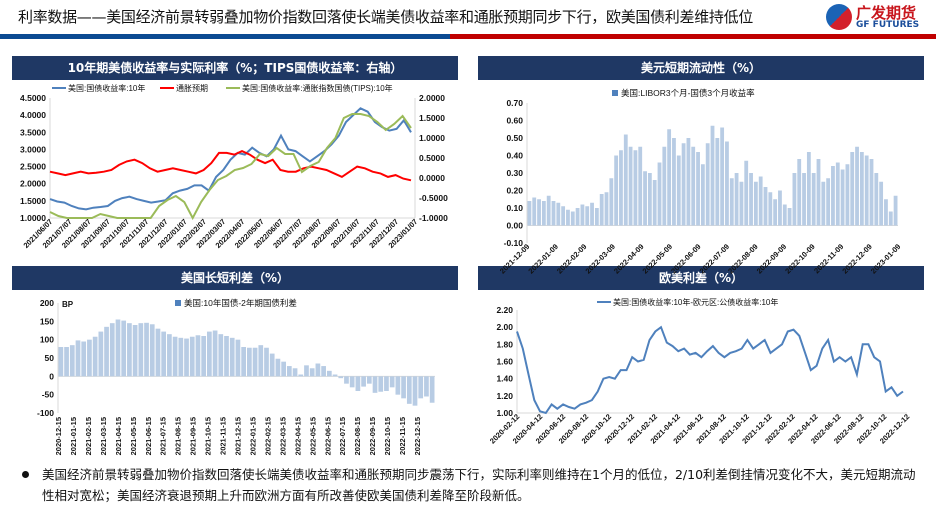 This screenshot has width=936, height=508. What do you see at coordinates (50, 358) in the screenshot?
I see `y-tick-label: 50` at bounding box center [50, 358].